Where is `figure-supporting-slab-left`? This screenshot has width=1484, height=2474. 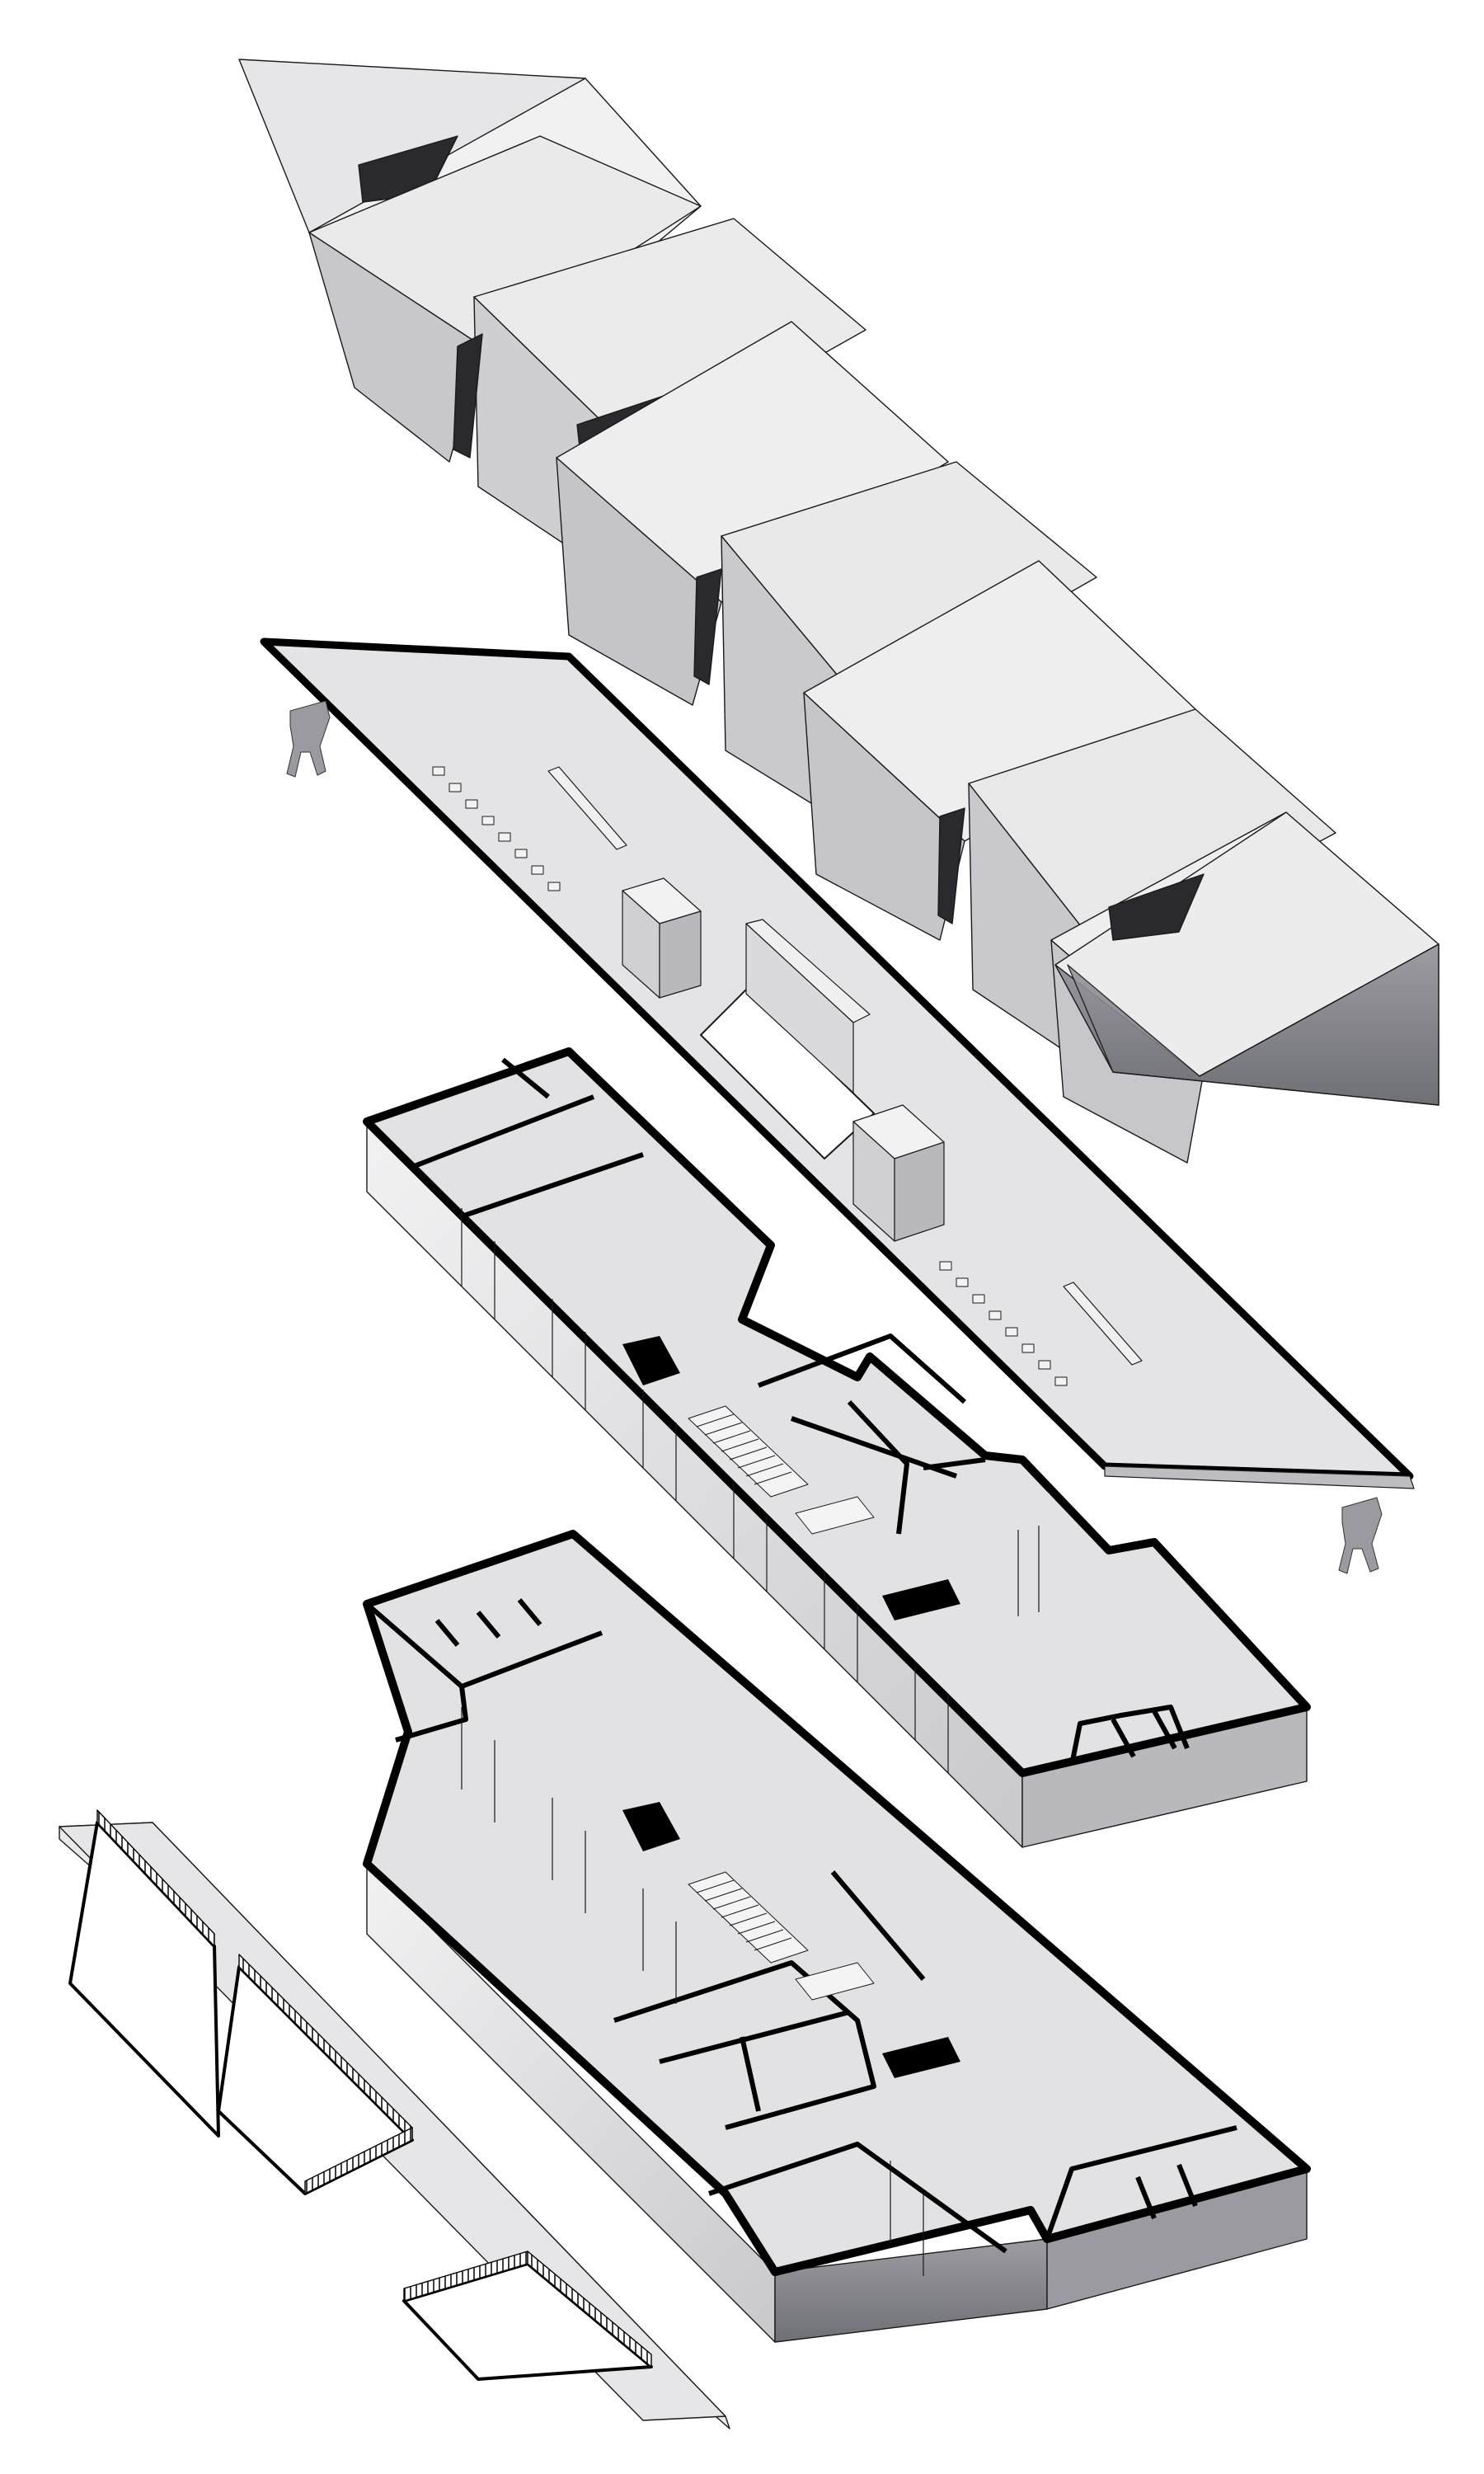 figure-supporting-slab-left is located at coordinates (308, 739).